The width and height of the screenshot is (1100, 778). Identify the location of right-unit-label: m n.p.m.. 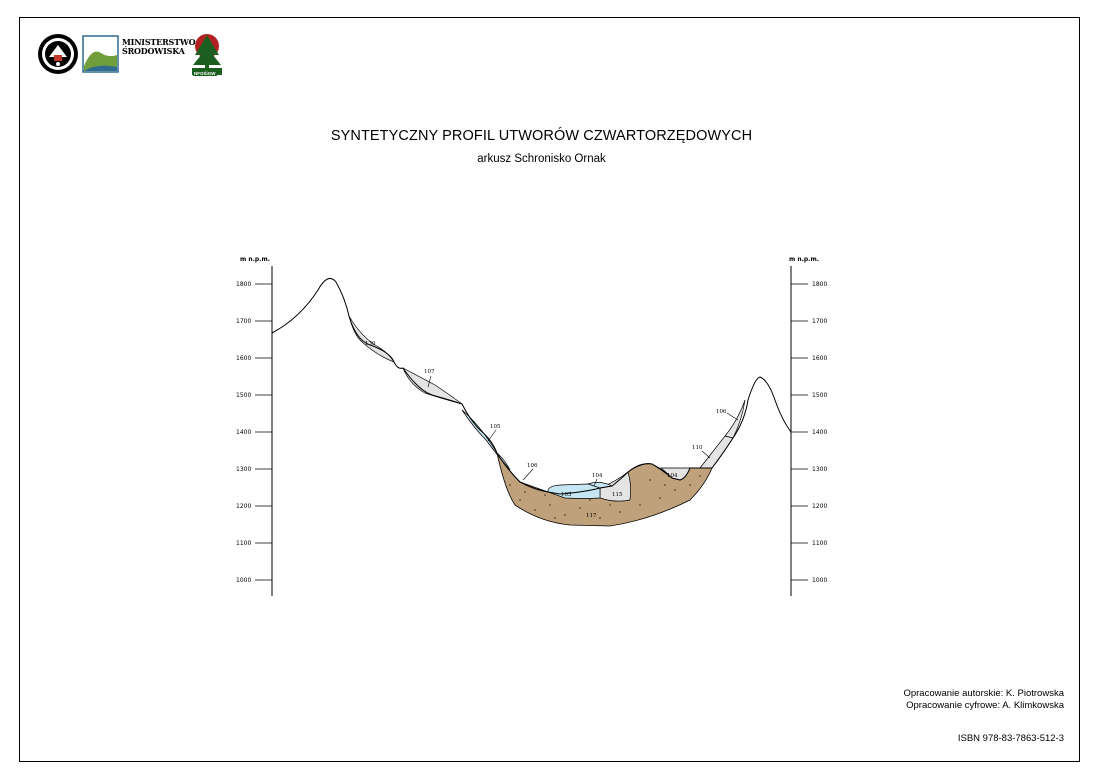
(804, 259).